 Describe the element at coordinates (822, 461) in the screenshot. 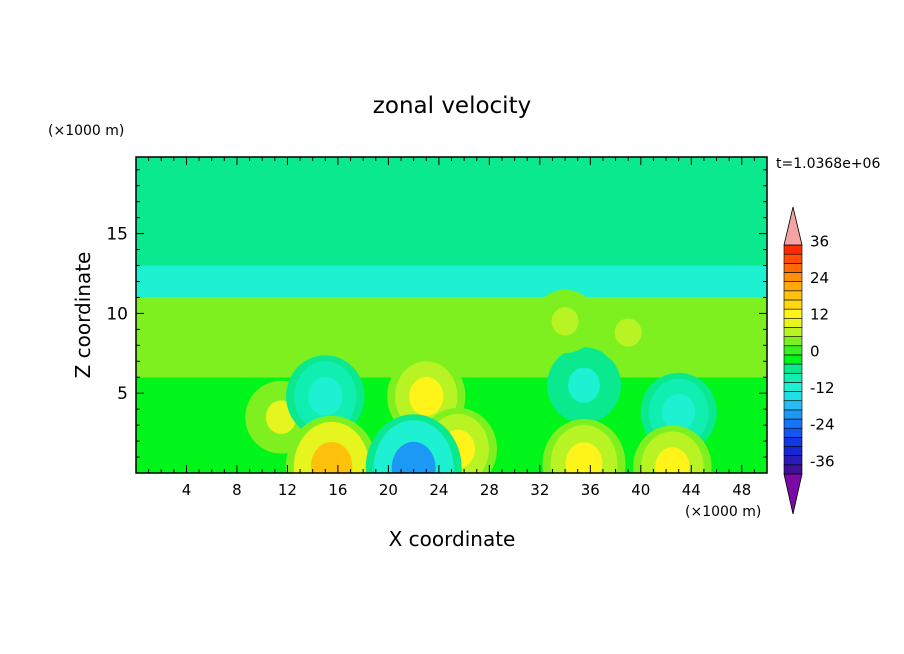

I see `colorbar-tick-label: -36` at that location.